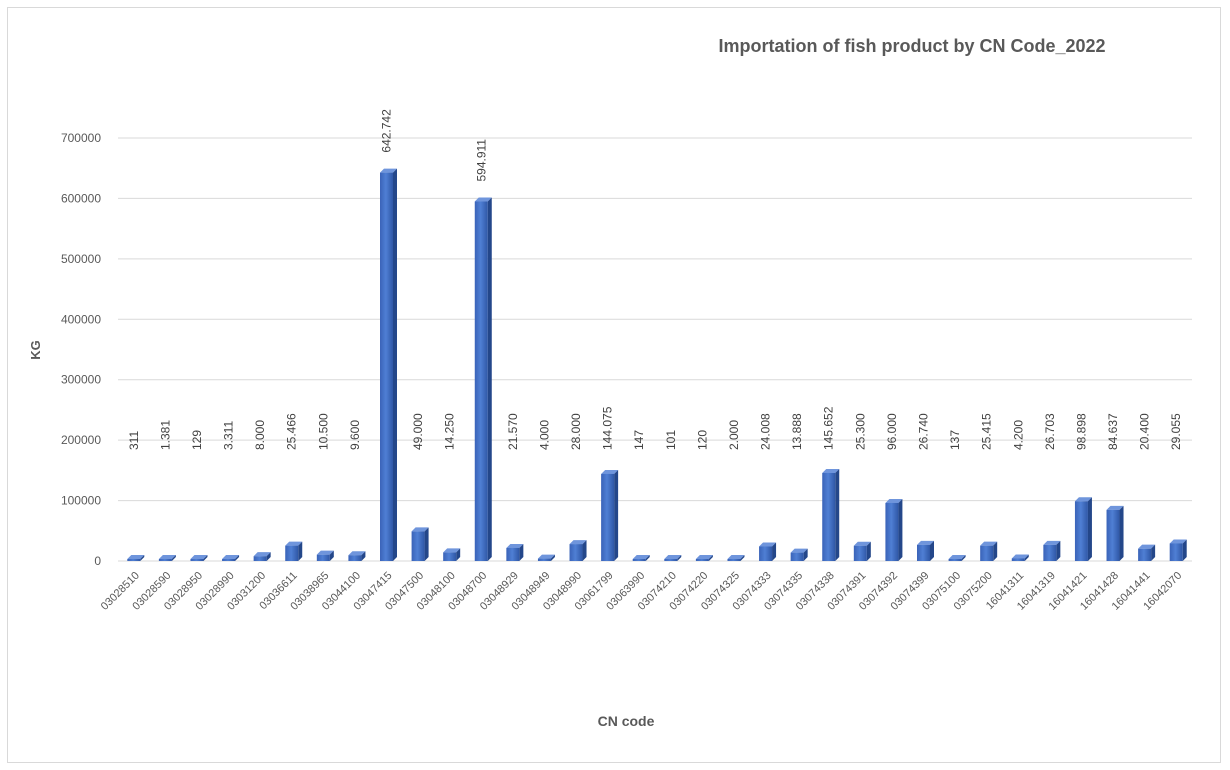 Image resolution: width=1230 pixels, height=770 pixels. Describe the element at coordinates (702, 440) in the screenshot. I see `data-label: 120` at that location.